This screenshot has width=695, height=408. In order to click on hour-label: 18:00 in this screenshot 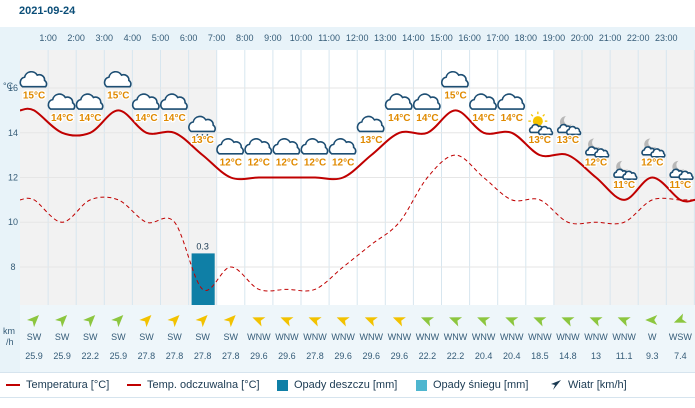, I will do `click(526, 38)`.